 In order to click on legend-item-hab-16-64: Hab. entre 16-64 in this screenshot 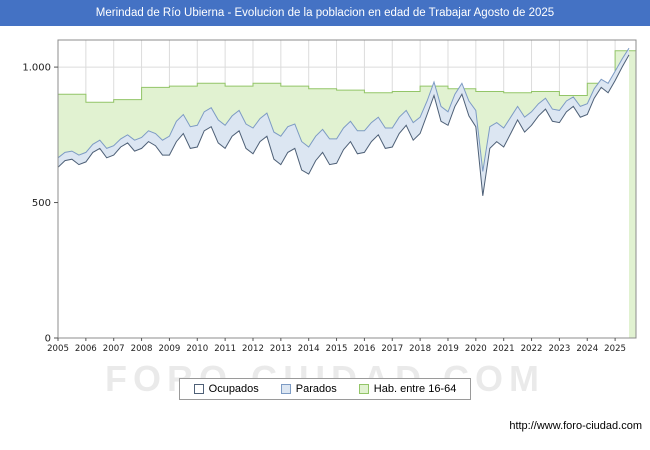, I will do `click(407, 389)`.